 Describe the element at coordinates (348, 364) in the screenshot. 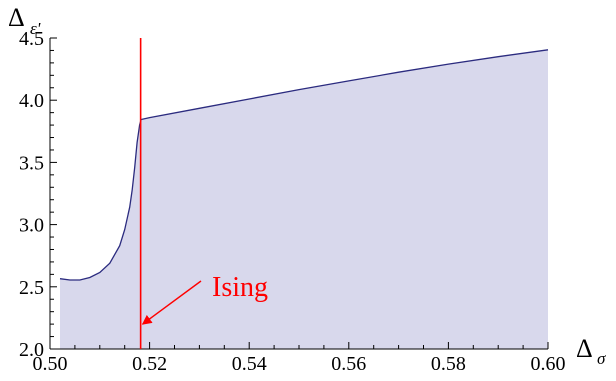

I see `x-tick-label: 0.56` at that location.